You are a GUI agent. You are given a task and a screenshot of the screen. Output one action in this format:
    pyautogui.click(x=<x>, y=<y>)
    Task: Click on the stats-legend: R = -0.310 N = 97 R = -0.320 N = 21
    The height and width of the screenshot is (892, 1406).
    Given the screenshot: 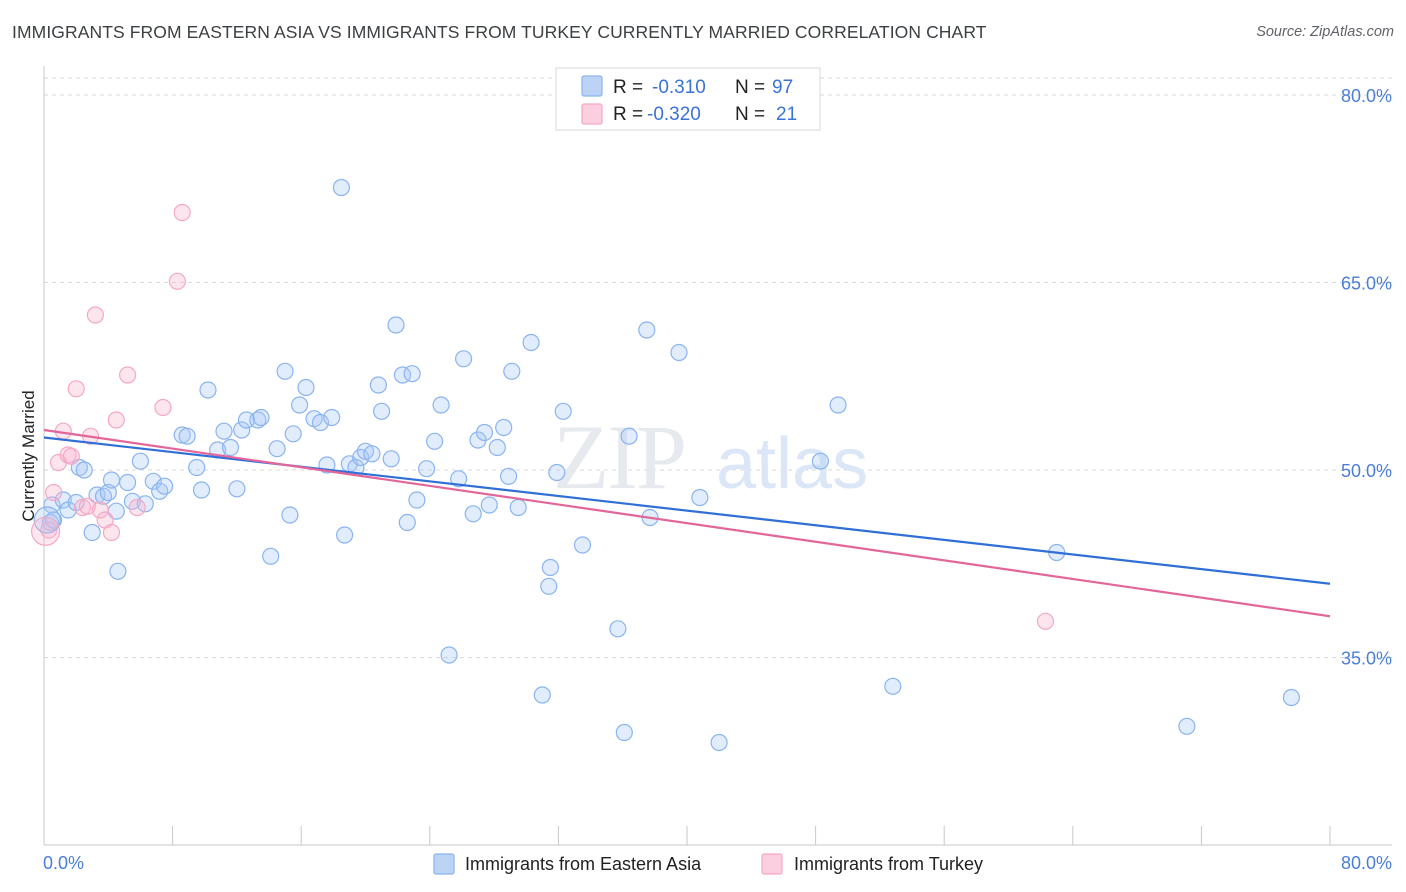 What is the action you would take?
    pyautogui.click(x=688, y=99)
    